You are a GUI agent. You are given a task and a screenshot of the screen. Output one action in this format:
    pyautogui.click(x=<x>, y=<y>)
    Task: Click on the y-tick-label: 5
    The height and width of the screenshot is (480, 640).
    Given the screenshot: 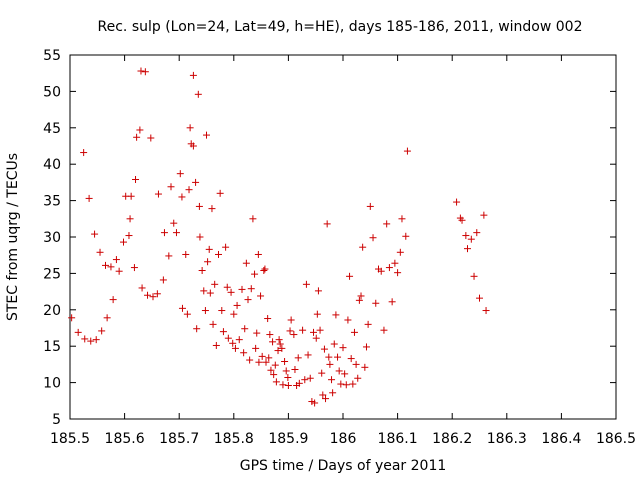 What is the action you would take?
    pyautogui.click(x=56, y=420)
    